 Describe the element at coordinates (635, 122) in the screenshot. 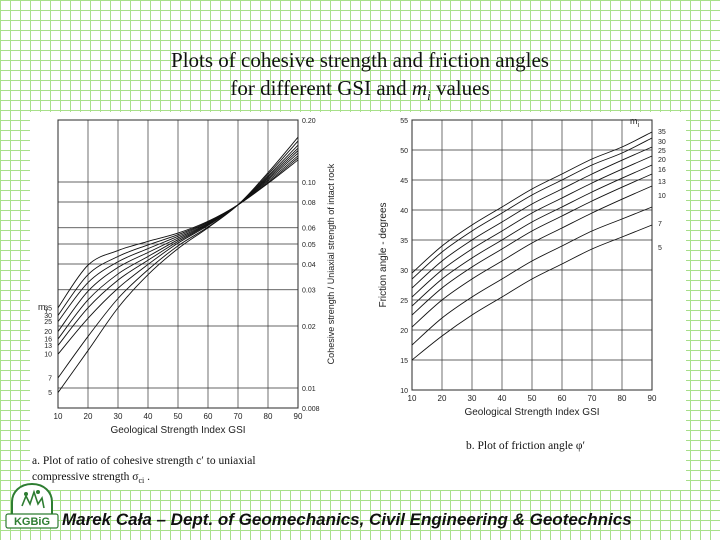

I see `friction-legend-title: mi` at that location.